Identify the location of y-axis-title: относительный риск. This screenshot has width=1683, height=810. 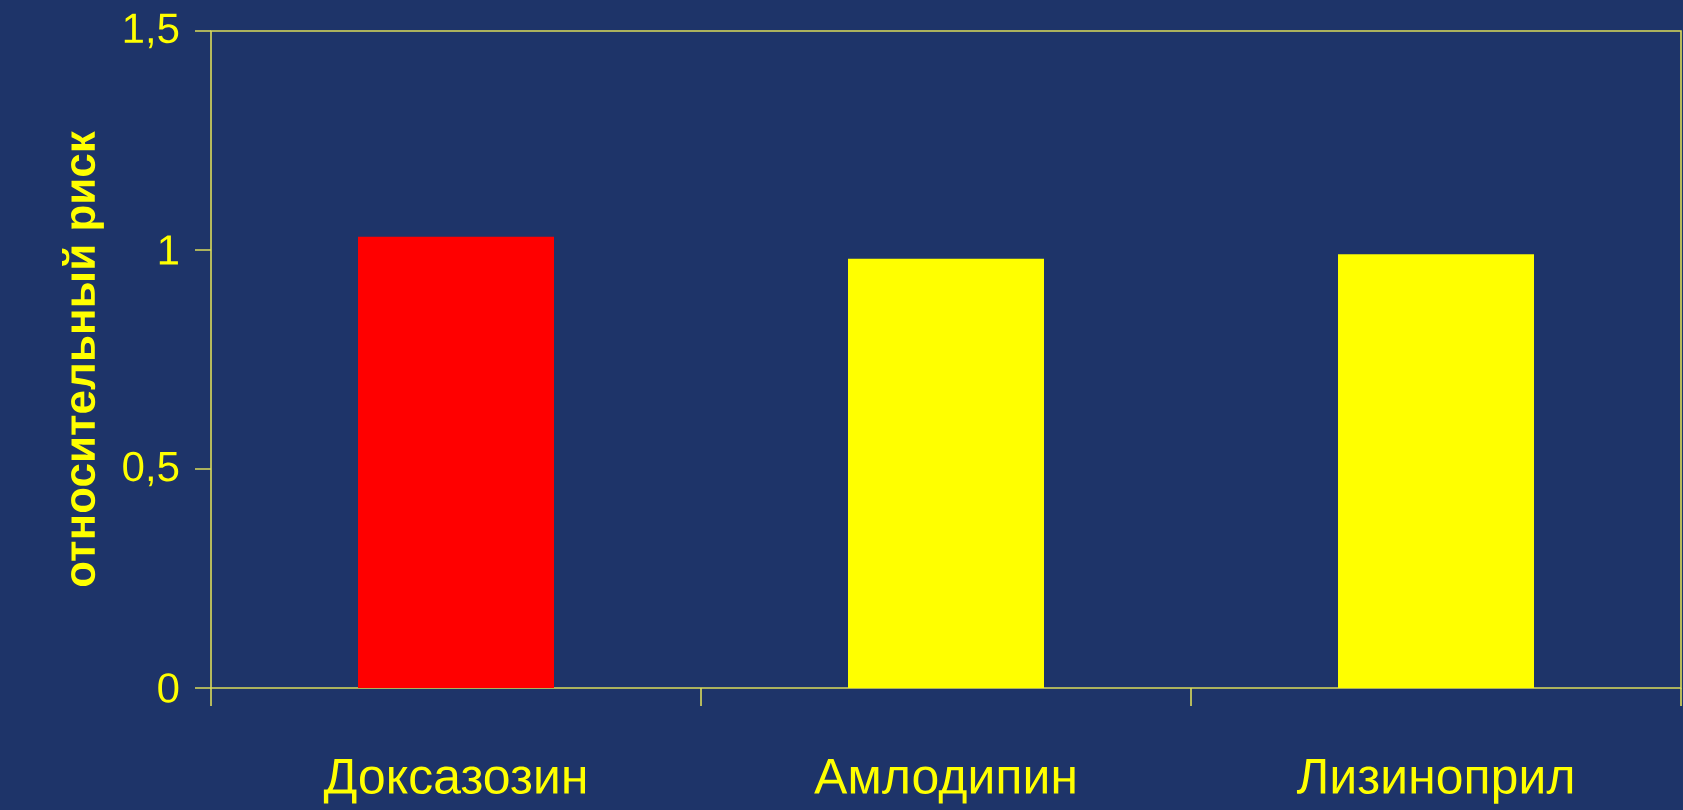
(83, 358).